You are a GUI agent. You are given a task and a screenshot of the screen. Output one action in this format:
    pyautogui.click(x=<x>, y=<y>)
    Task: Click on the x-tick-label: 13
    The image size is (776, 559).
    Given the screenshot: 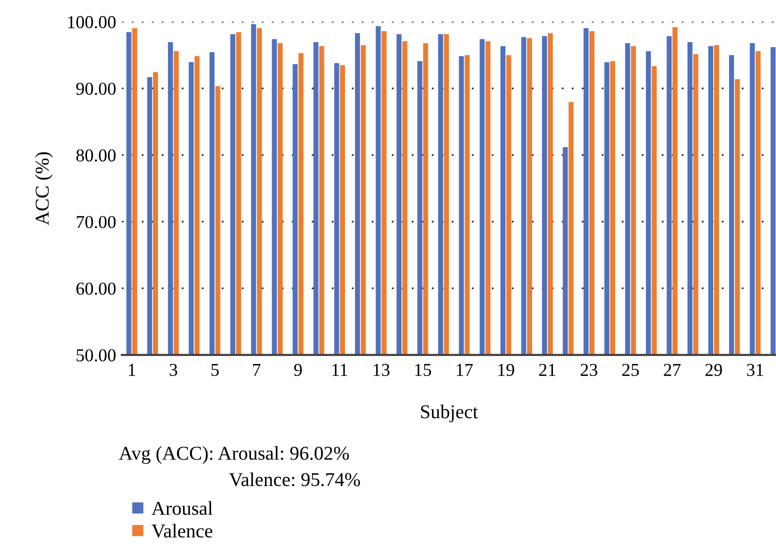 What is the action you would take?
    pyautogui.click(x=382, y=370)
    